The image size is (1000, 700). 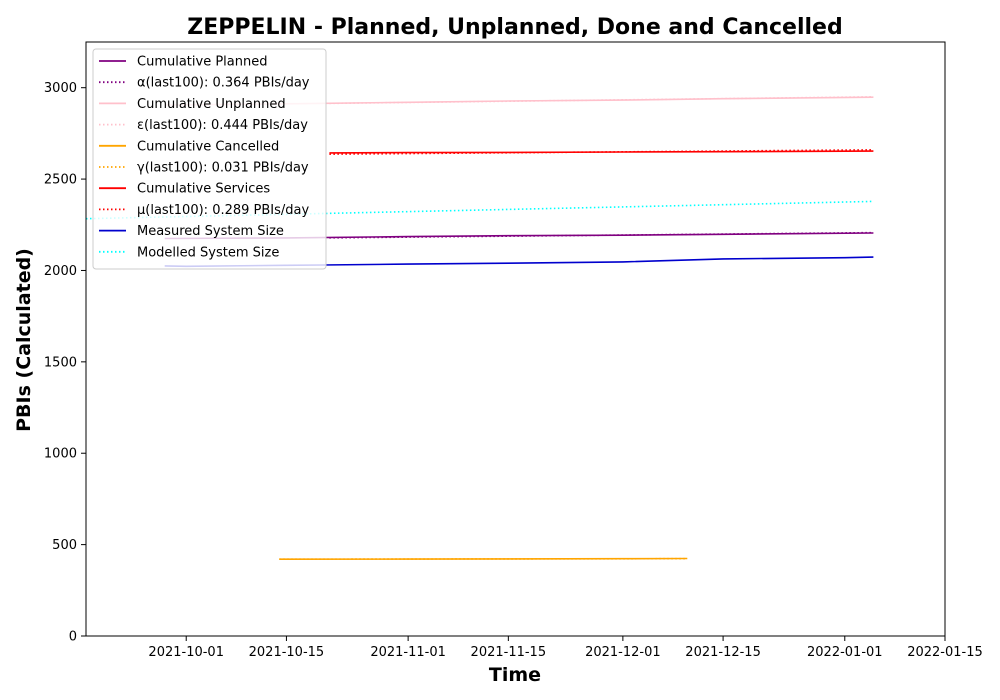 What do you see at coordinates (509, 652) in the screenshot?
I see `x-tick-label: 2021-11-15` at bounding box center [509, 652].